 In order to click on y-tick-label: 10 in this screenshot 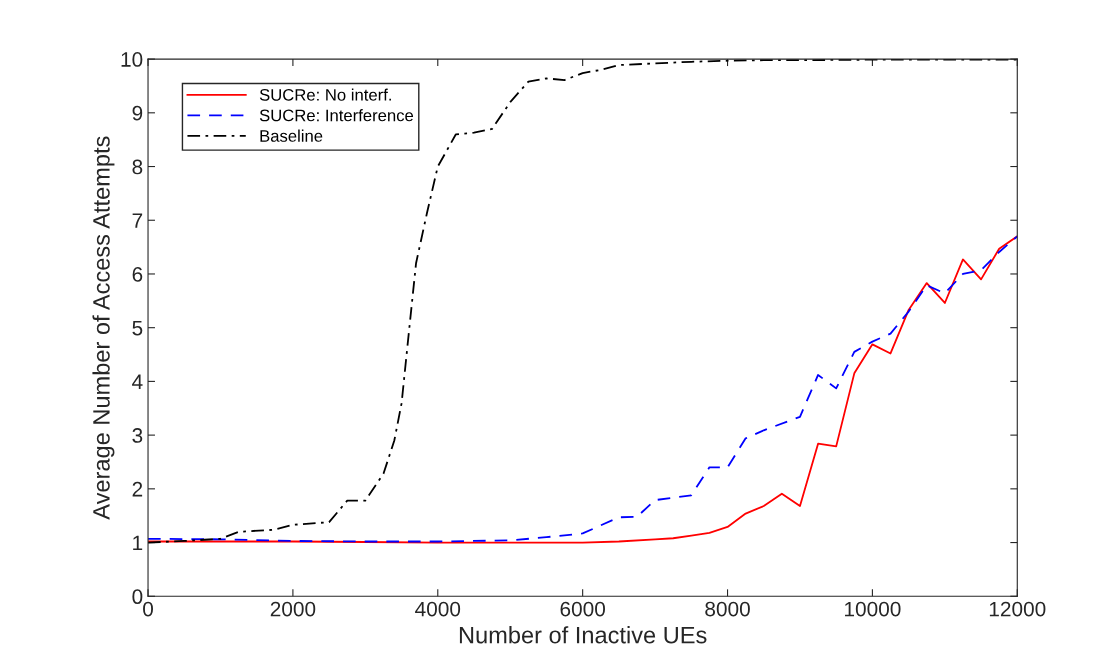, I will do `click(132, 59)`.